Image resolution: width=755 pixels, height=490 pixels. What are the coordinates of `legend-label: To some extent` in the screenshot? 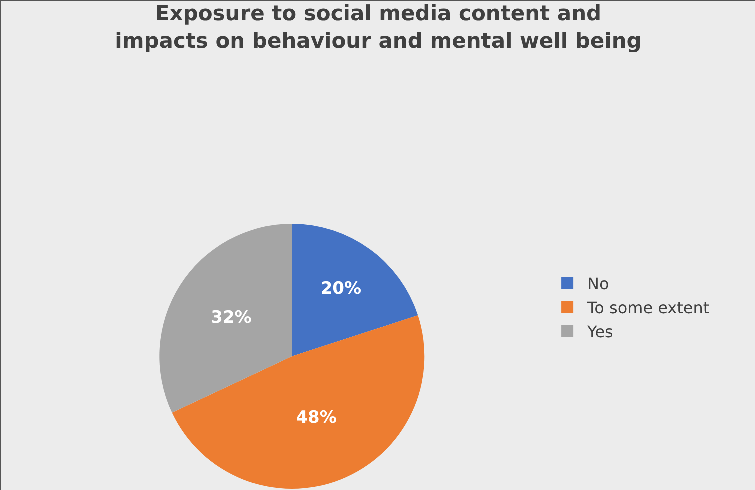 It's located at (648, 308).